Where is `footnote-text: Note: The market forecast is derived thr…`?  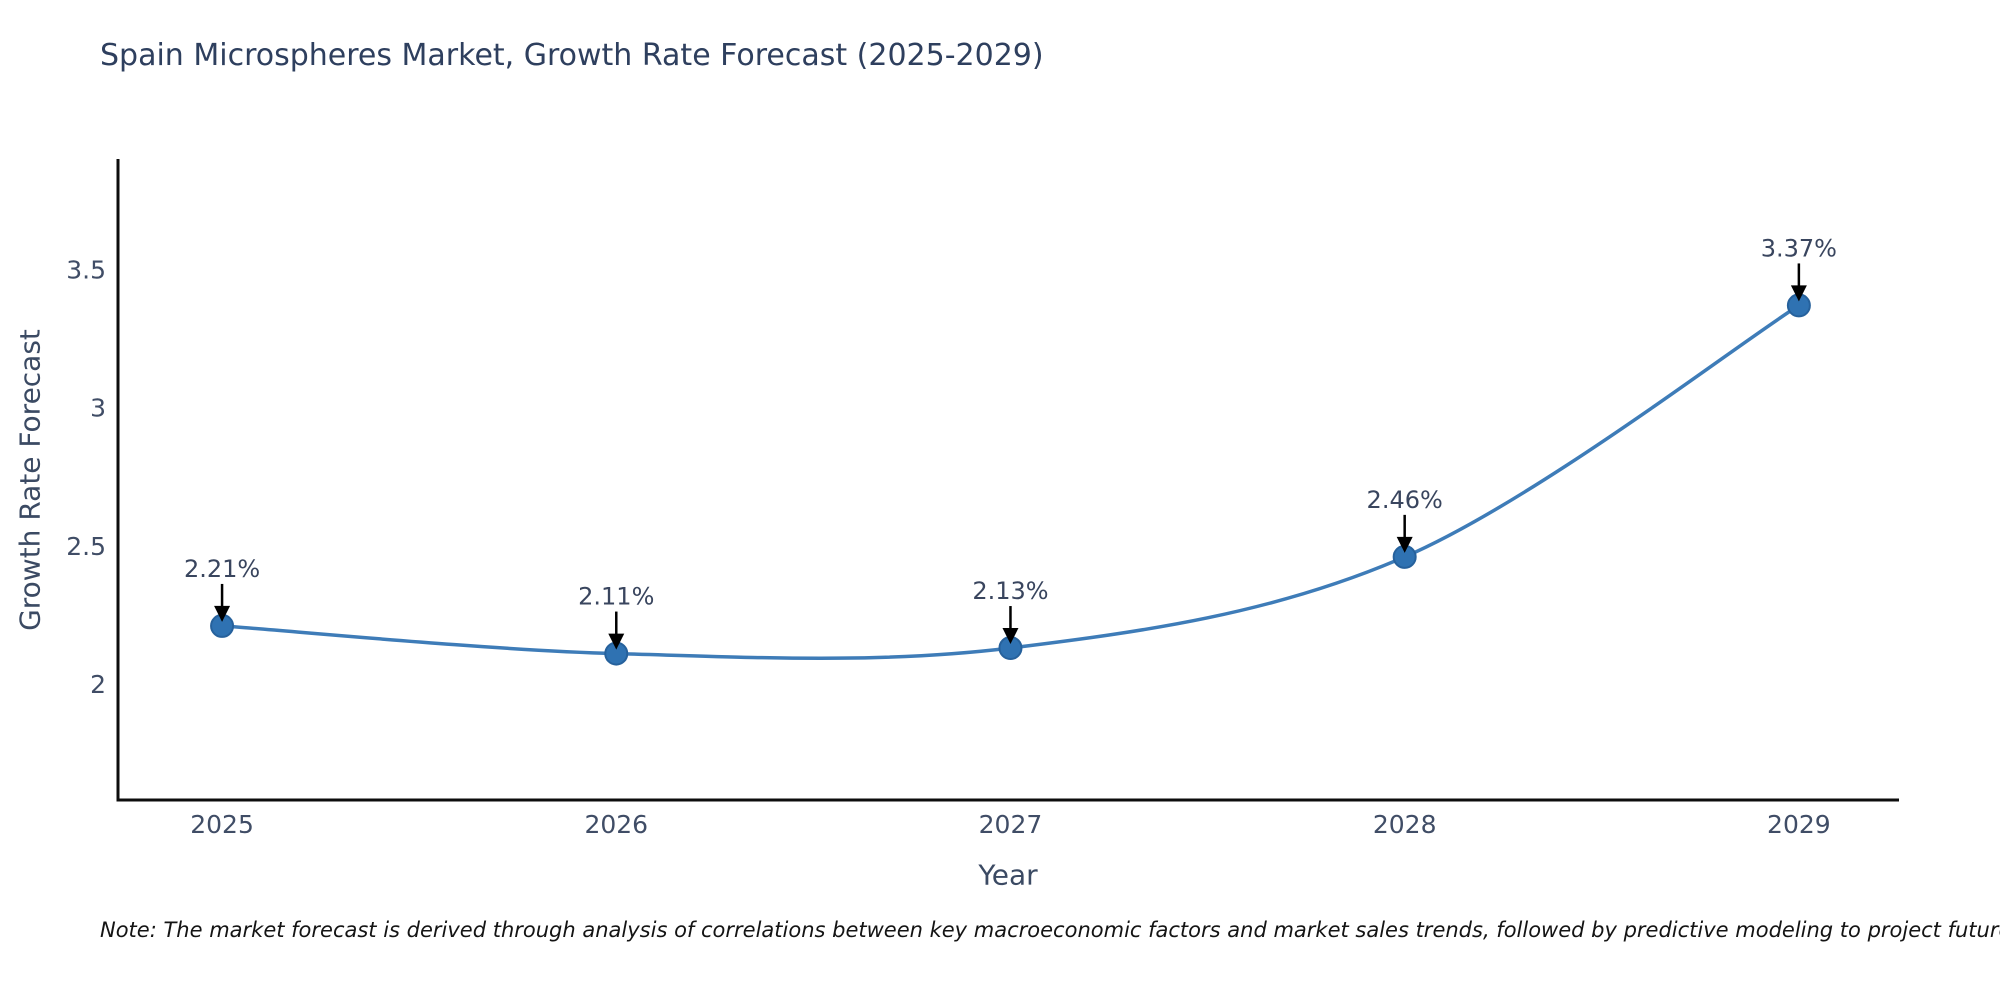 footnote-text: Note: The market forecast is derived thr… is located at coordinates (1050, 930).